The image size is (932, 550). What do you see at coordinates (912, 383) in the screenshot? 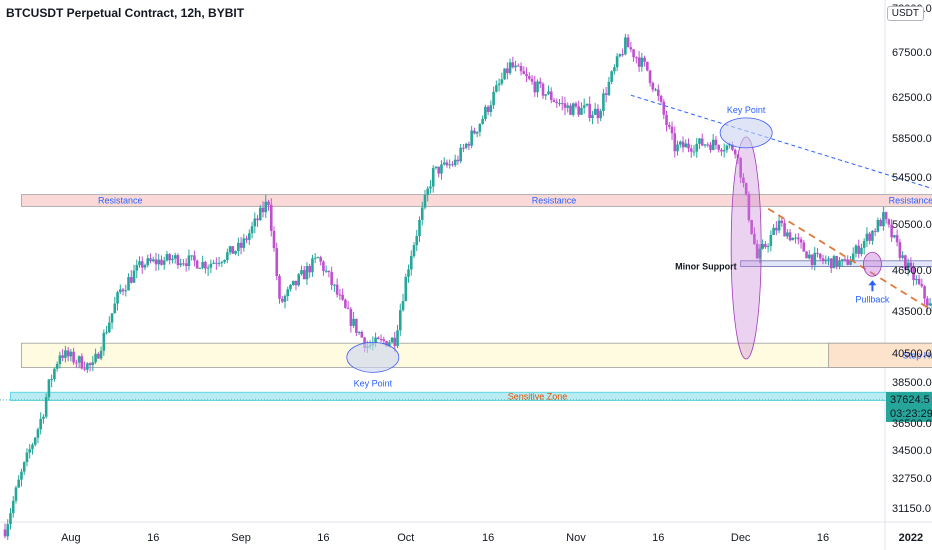
I see `y-tick-label: 38500.0` at bounding box center [912, 383].